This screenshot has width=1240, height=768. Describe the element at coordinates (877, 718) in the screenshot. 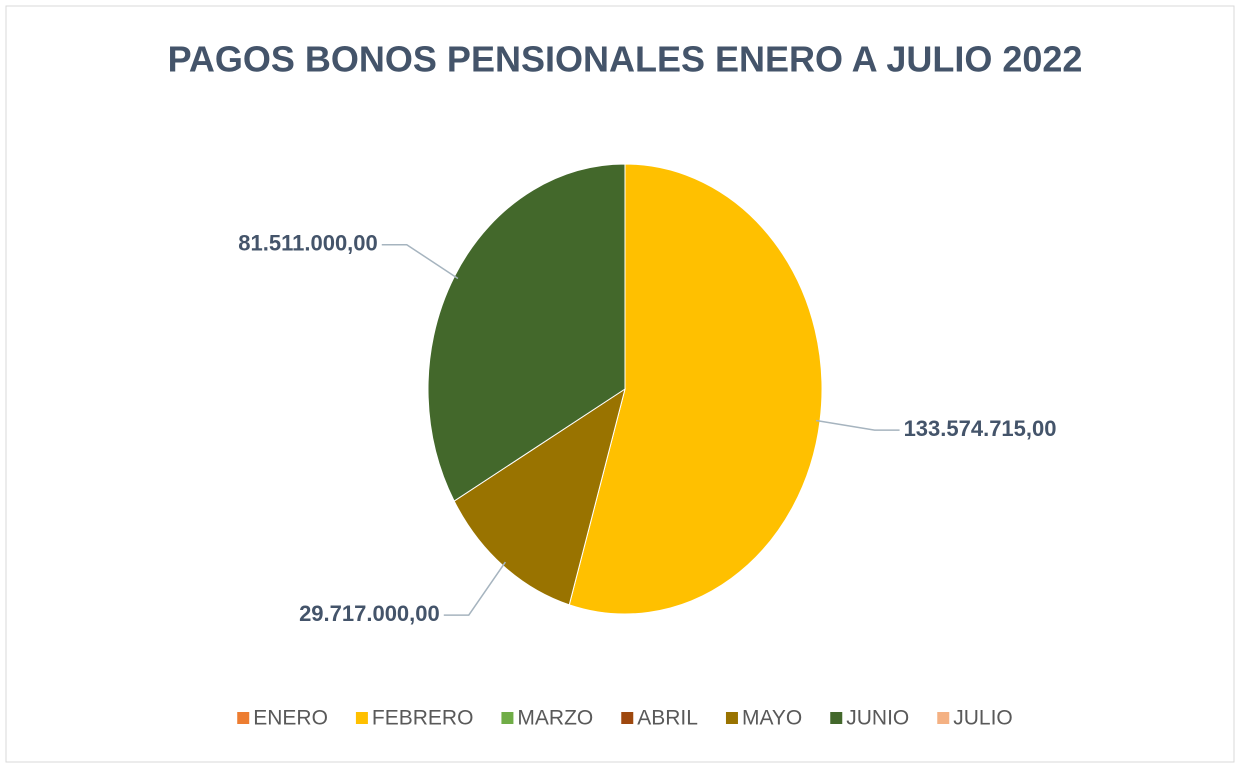

I see `legend-label: JUNIO` at that location.